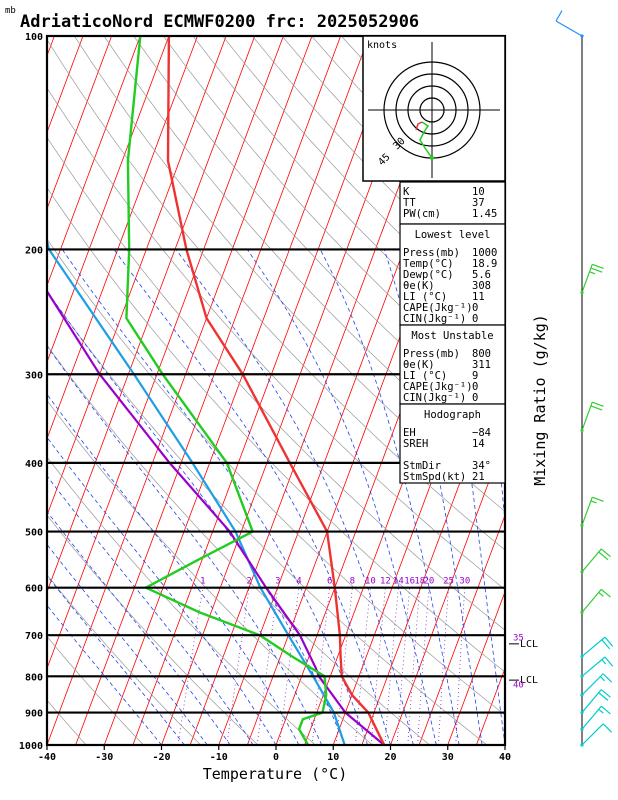 The width and height of the screenshot is (618, 800). Describe the element at coordinates (390, 757) in the screenshot. I see `temperature-tick-label: 20` at that location.